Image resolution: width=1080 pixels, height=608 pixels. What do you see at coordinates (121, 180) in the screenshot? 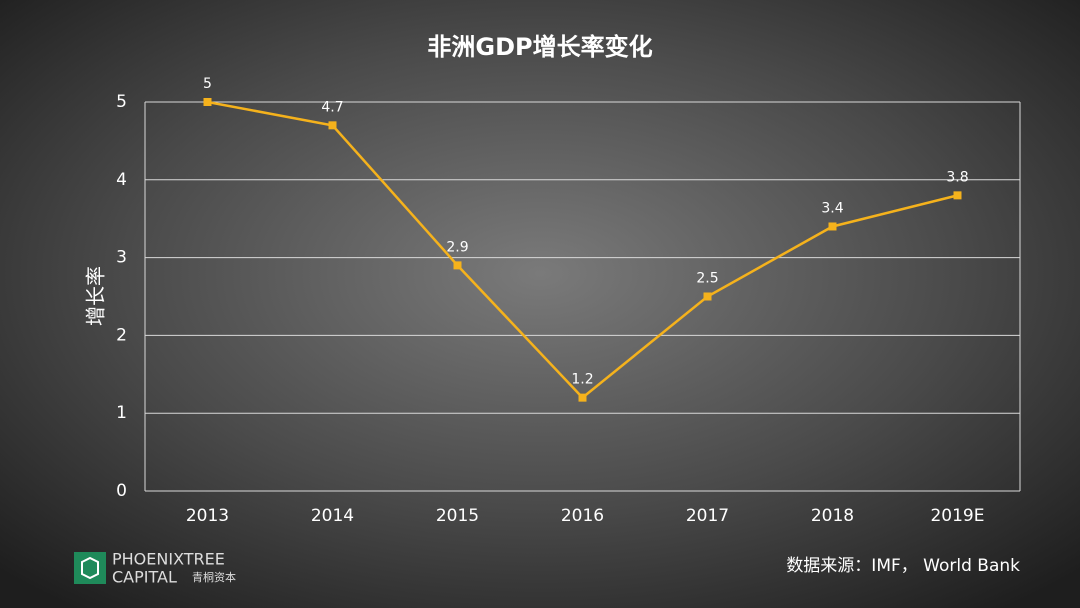
I see `y-tick-label: 4` at bounding box center [121, 180].